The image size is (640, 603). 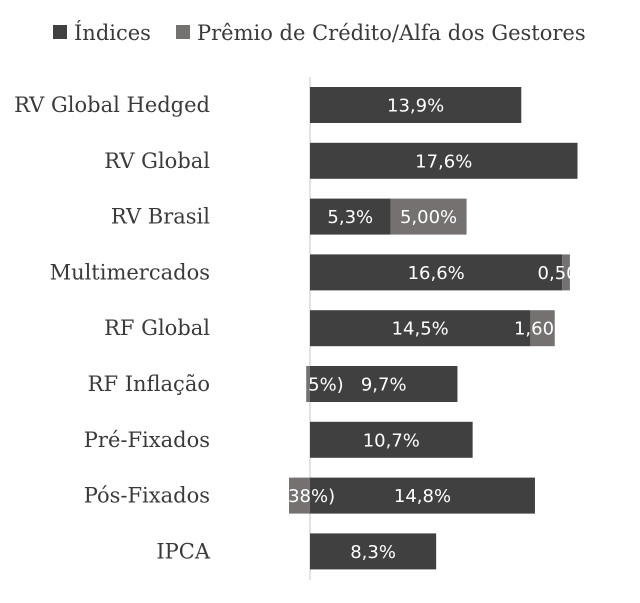 I want to click on data-label-premio: 1,60%, so click(x=542, y=329).